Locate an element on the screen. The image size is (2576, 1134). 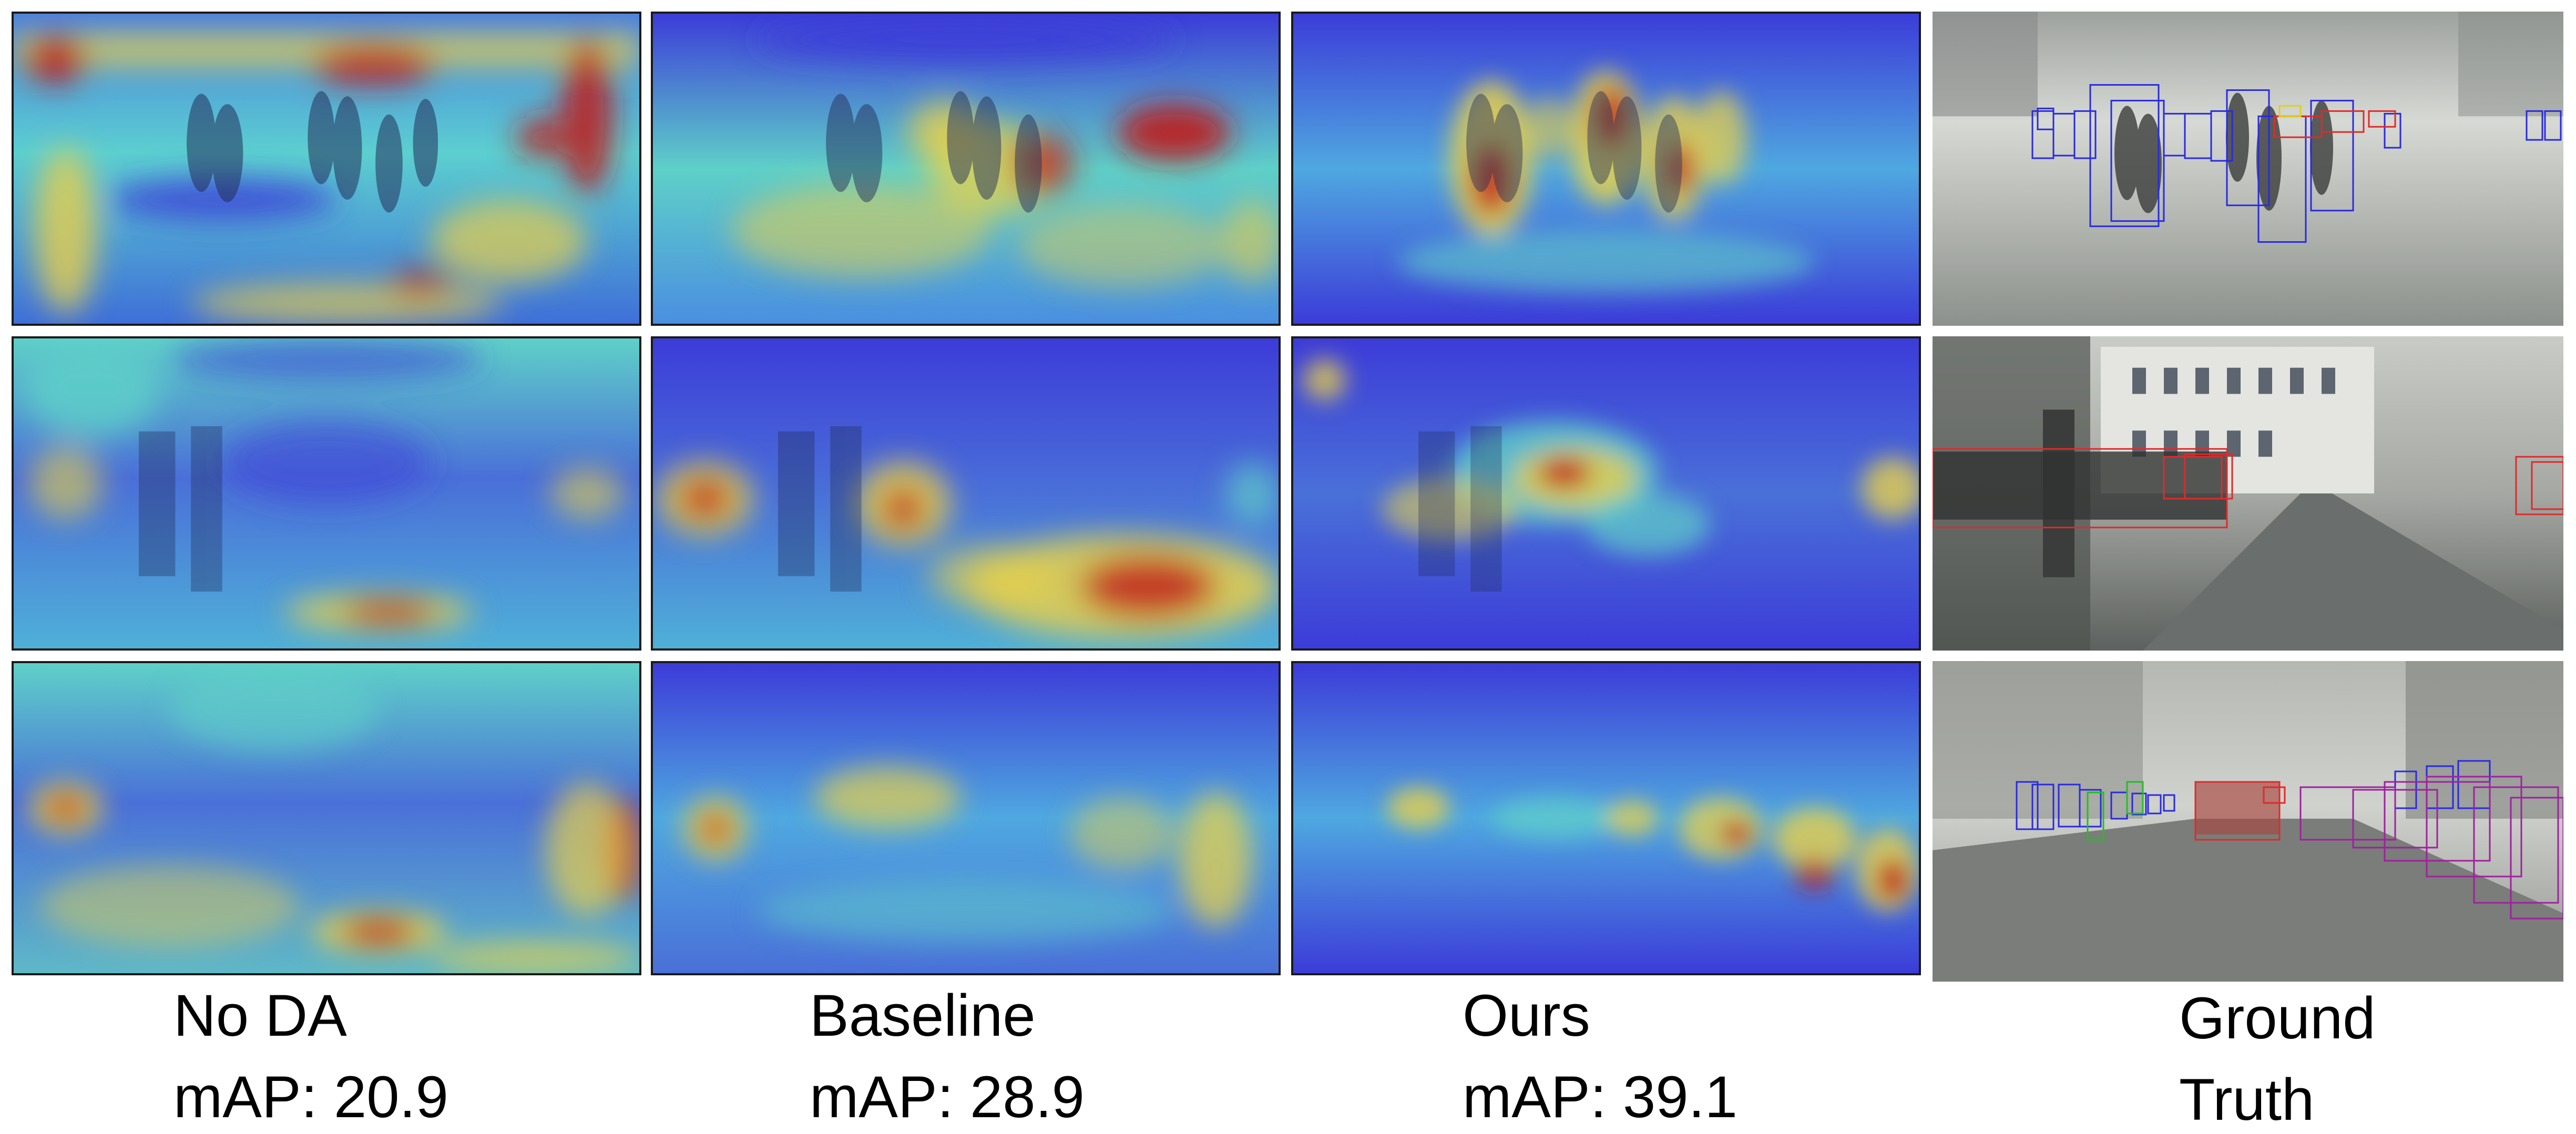
heatmap-nodar-row1 is located at coordinates (326, 169).